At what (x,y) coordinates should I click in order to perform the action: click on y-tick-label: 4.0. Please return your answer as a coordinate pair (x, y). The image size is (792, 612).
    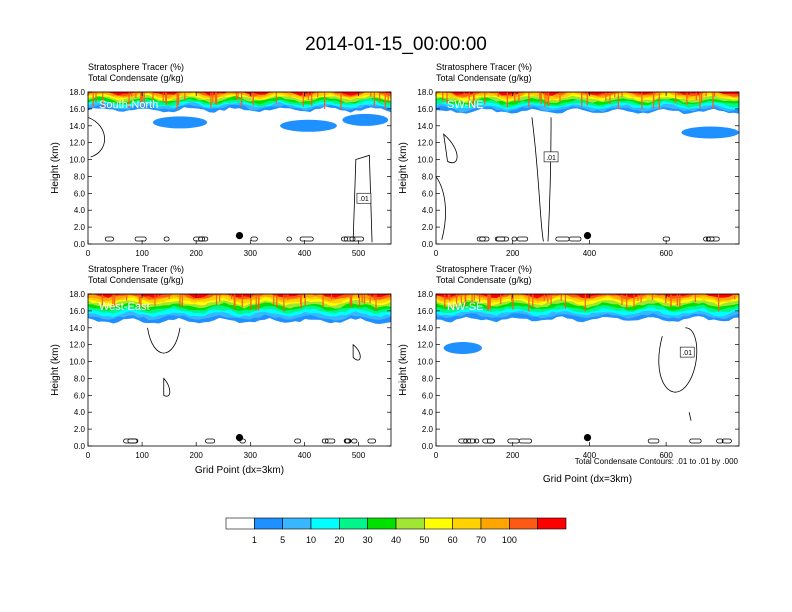
    Looking at the image, I should click on (428, 412).